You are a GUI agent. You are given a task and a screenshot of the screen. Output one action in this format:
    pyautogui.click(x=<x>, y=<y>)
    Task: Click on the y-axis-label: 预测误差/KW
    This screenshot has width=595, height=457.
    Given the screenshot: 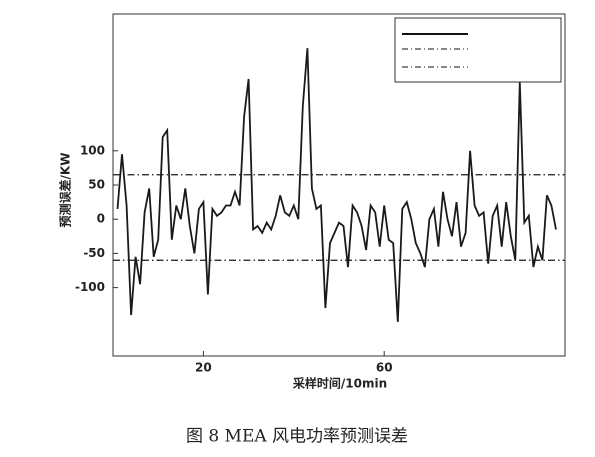 What is the action you would take?
    pyautogui.click(x=65, y=190)
    